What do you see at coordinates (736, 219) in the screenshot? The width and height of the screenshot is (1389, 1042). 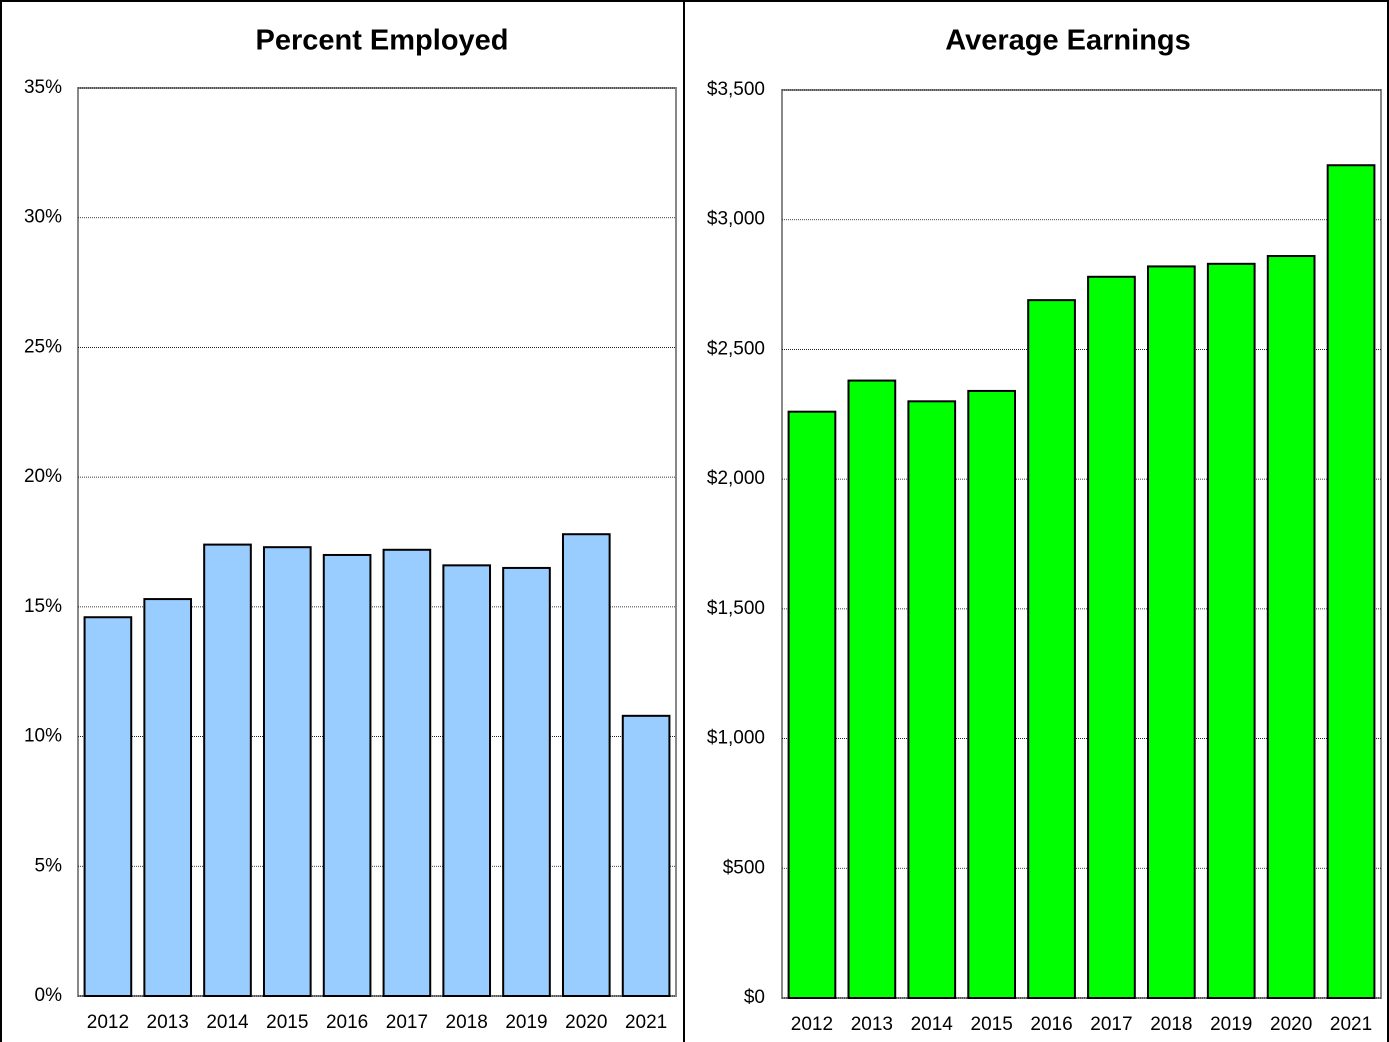 I see `y-tick-label: $3,000` at bounding box center [736, 219].